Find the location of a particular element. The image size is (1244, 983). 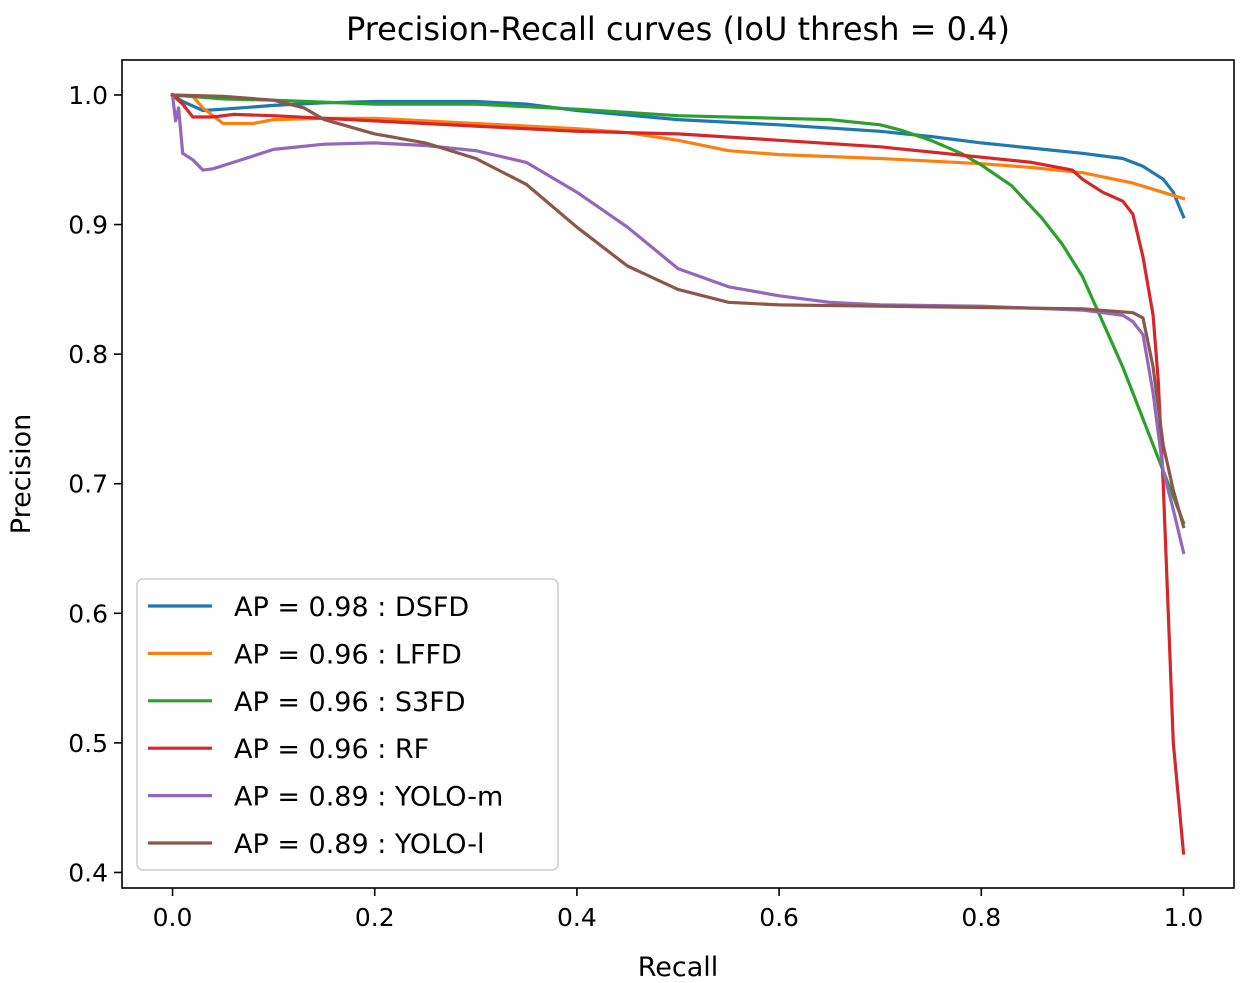

legend-box is located at coordinates (347, 724).